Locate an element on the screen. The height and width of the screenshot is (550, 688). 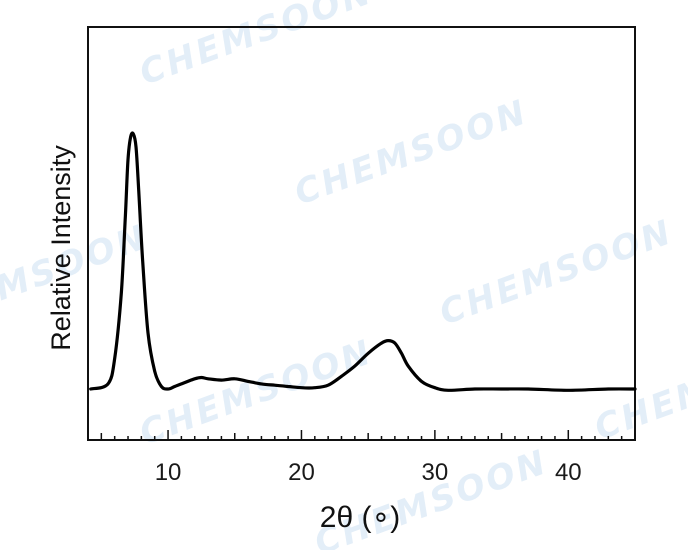
x-tick-label: 40 is located at coordinates (568, 472).